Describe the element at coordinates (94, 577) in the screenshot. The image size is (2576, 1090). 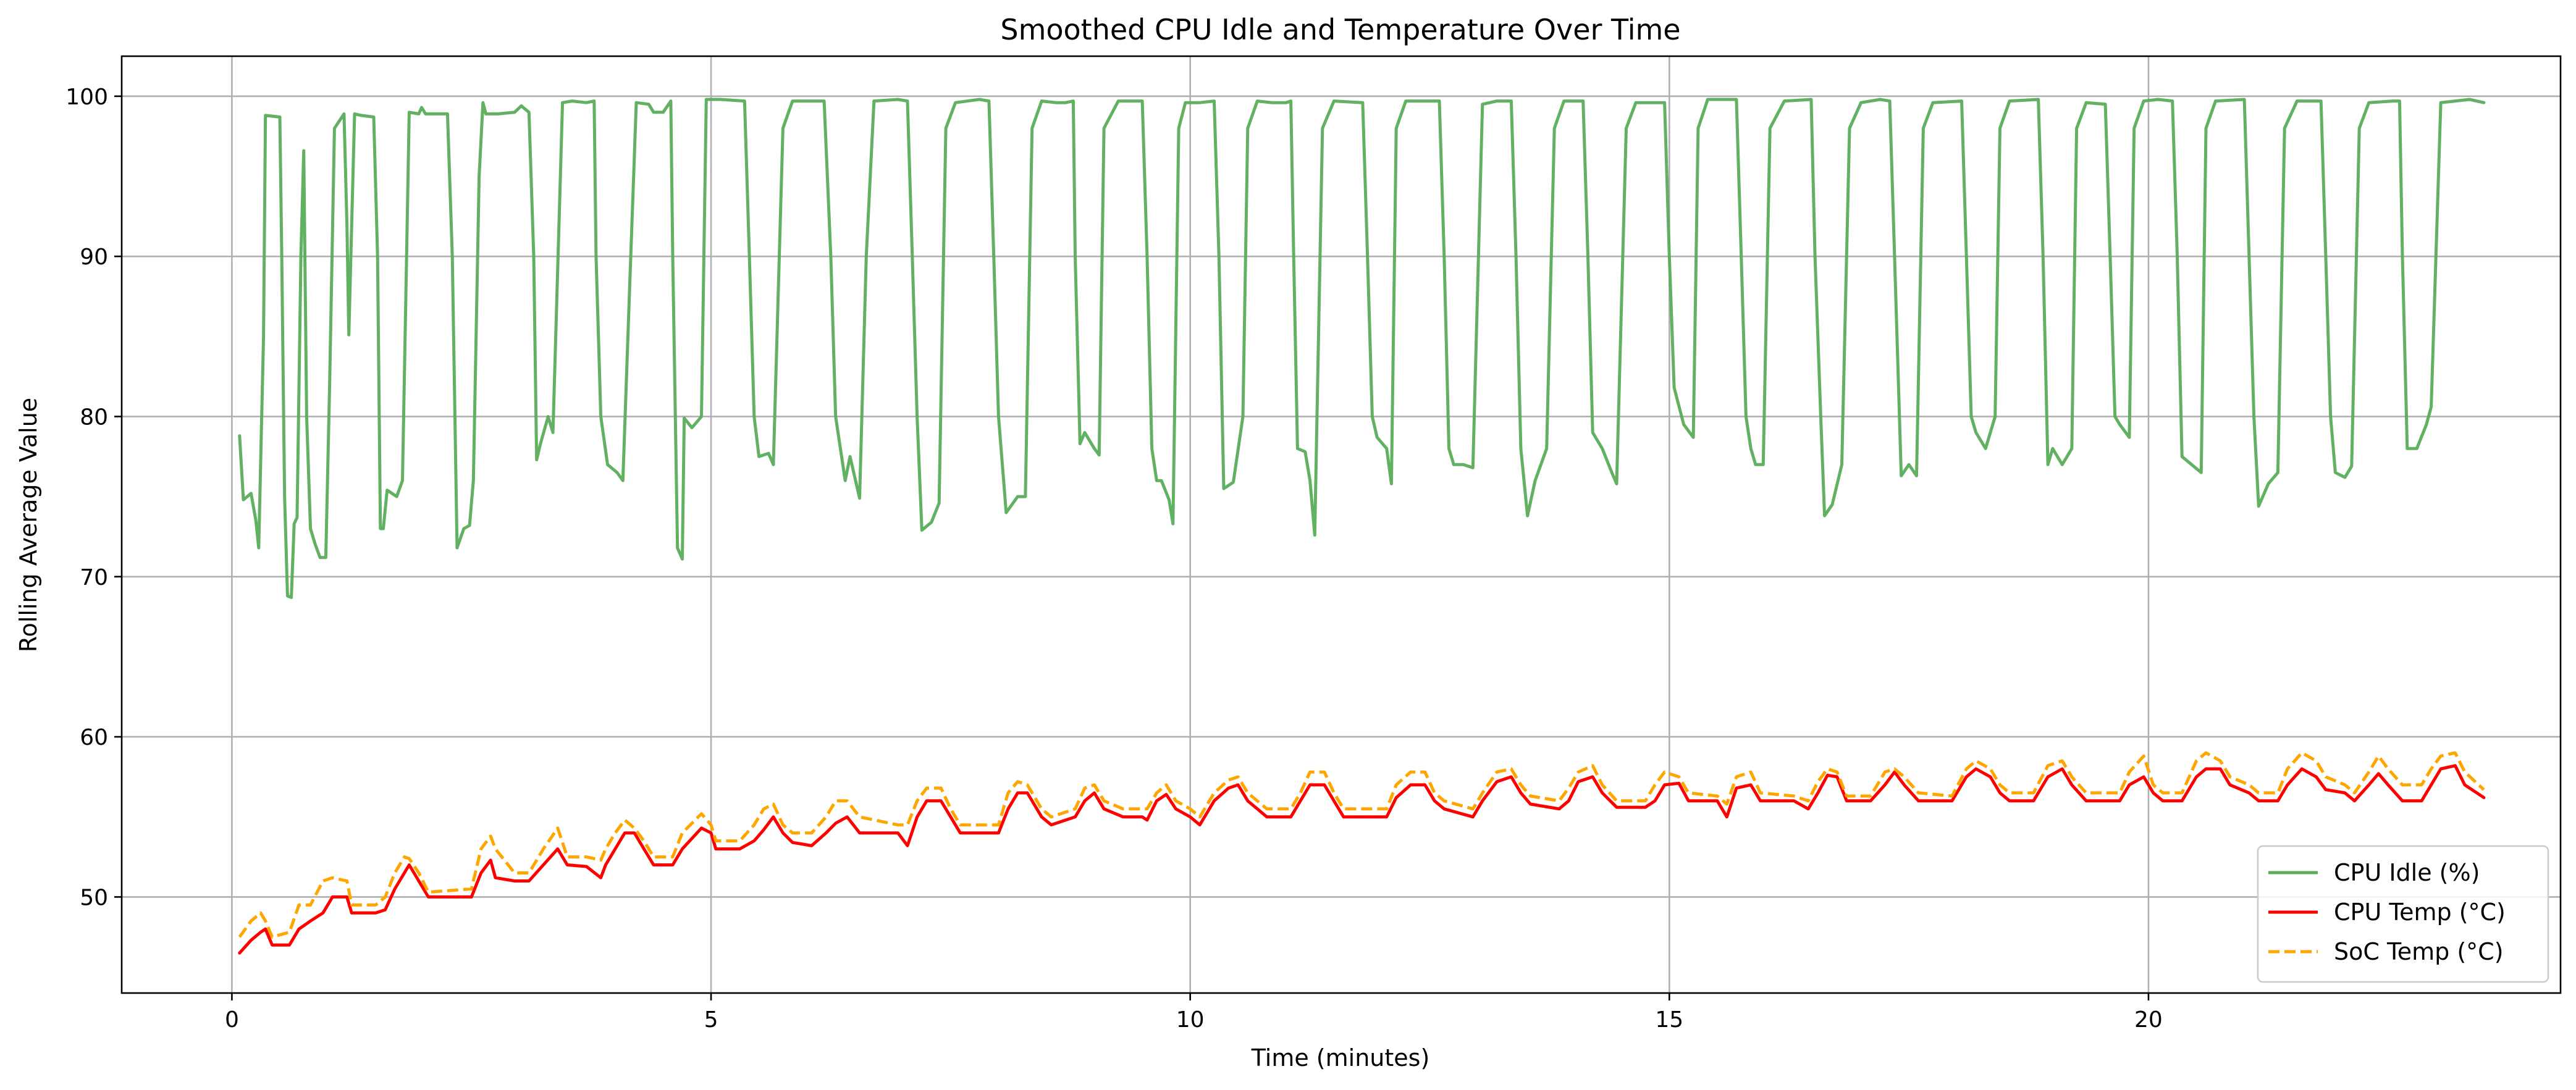
I see `y-tick-label: 70` at that location.